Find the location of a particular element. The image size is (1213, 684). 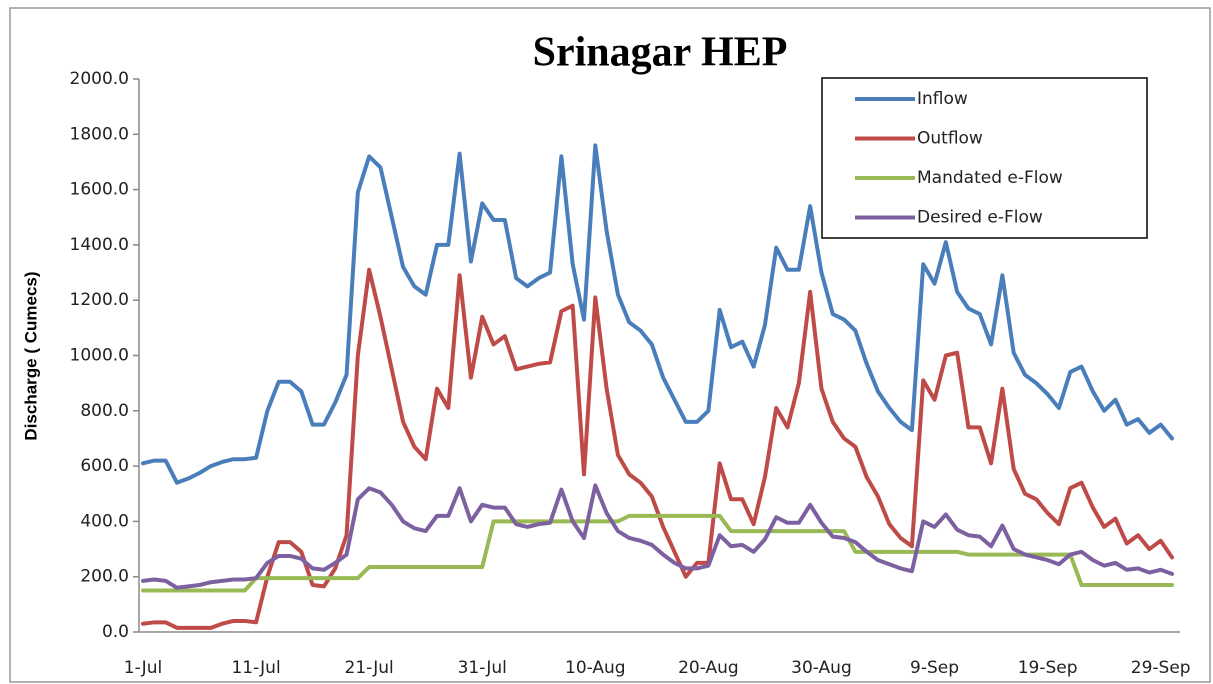

legend-label: Desired e-Flow is located at coordinates (980, 218).